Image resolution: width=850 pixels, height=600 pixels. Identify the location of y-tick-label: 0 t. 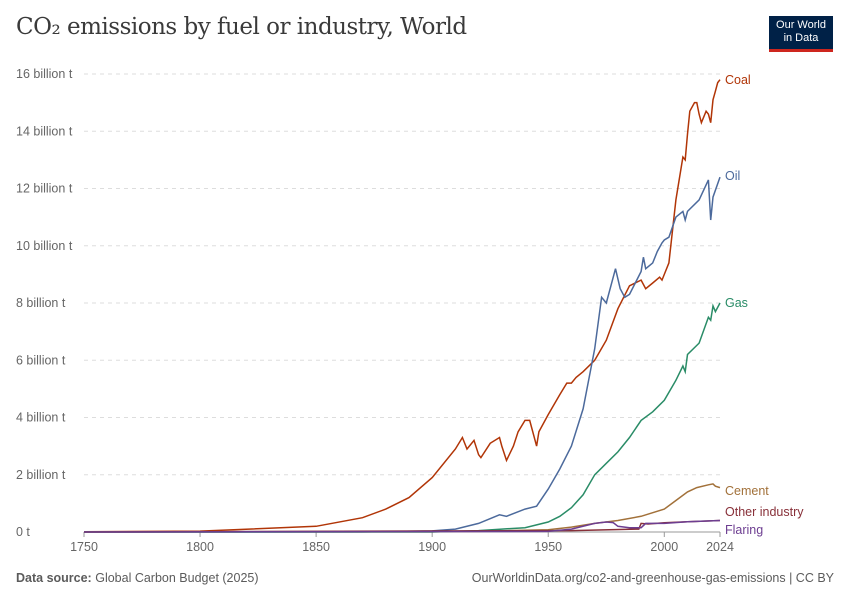
(23, 532).